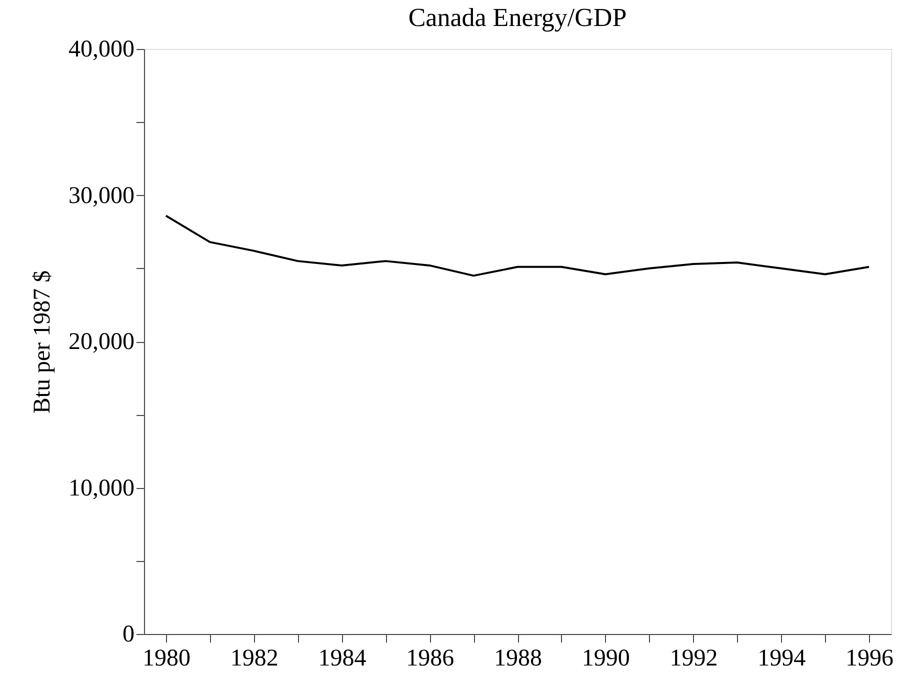  Describe the element at coordinates (517, 245) in the screenshot. I see `line-series` at that location.